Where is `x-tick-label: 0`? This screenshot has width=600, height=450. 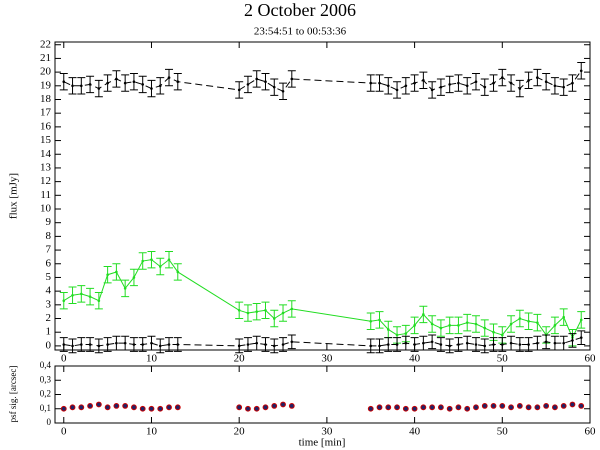
x-tick-label: 0 is located at coordinates (64, 359).